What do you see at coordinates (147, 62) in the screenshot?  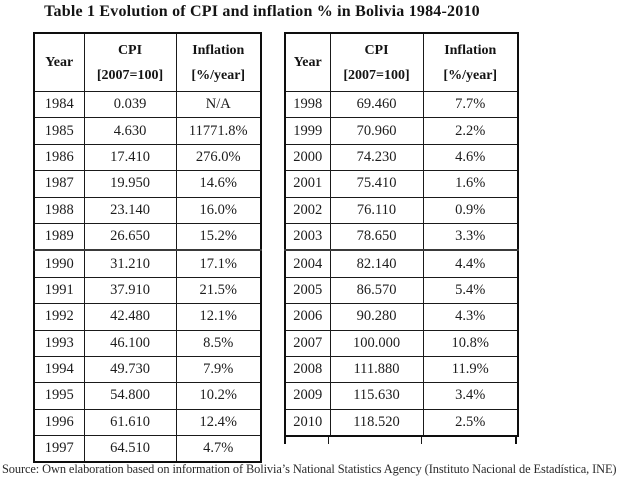 I see `left-table-header: Year CPI [2007=100] Inflation [%/year]` at bounding box center [147, 62].